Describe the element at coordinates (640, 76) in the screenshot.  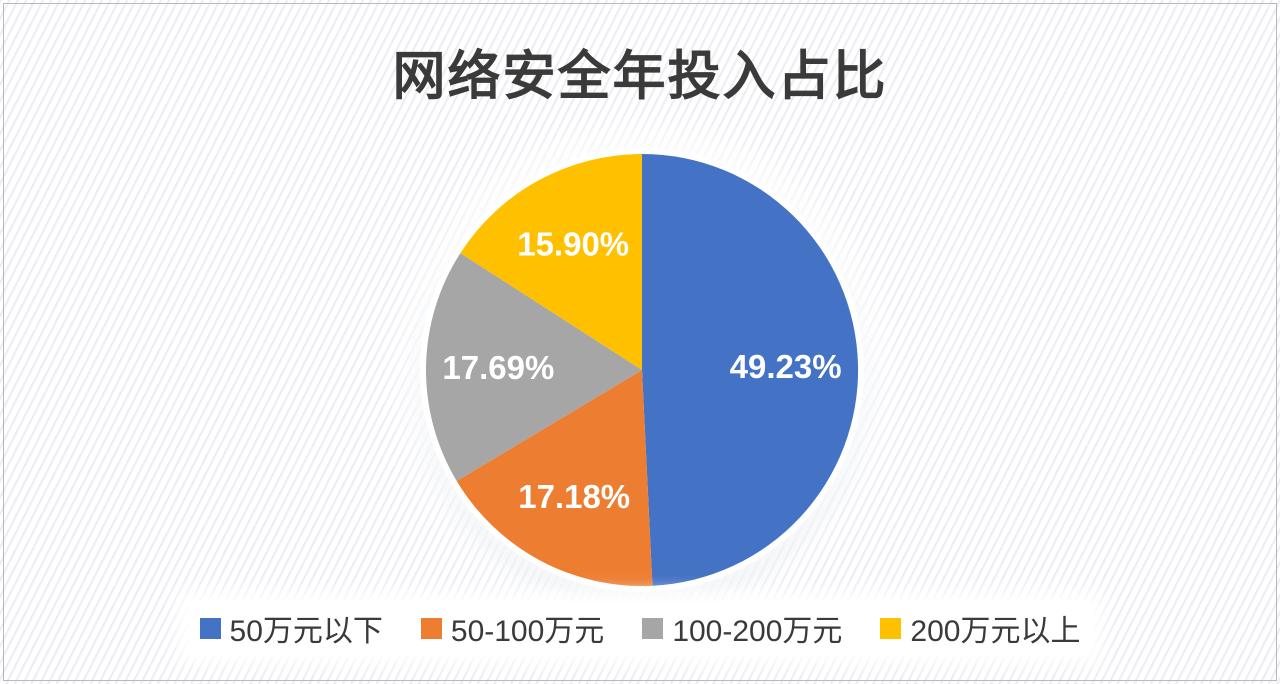
I see `chart-title: 网络安全年投入占比` at that location.